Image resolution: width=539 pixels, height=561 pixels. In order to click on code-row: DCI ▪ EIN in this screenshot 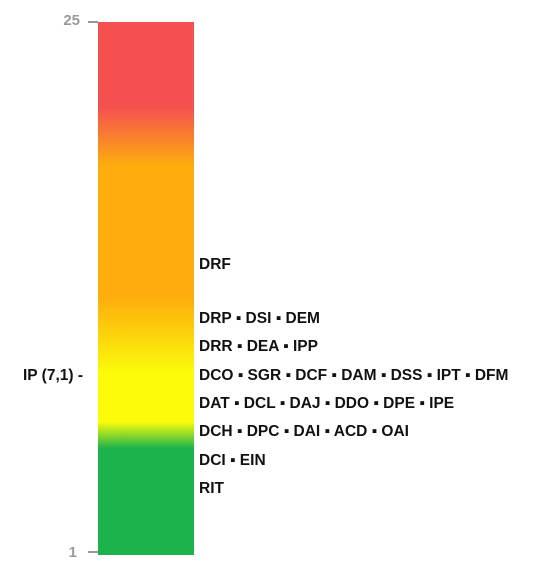, I will do `click(232, 460)`.